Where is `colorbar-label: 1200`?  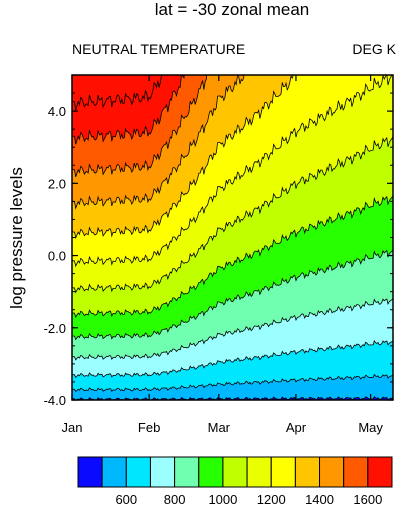 colorbar-label: 1200 is located at coordinates (271, 499).